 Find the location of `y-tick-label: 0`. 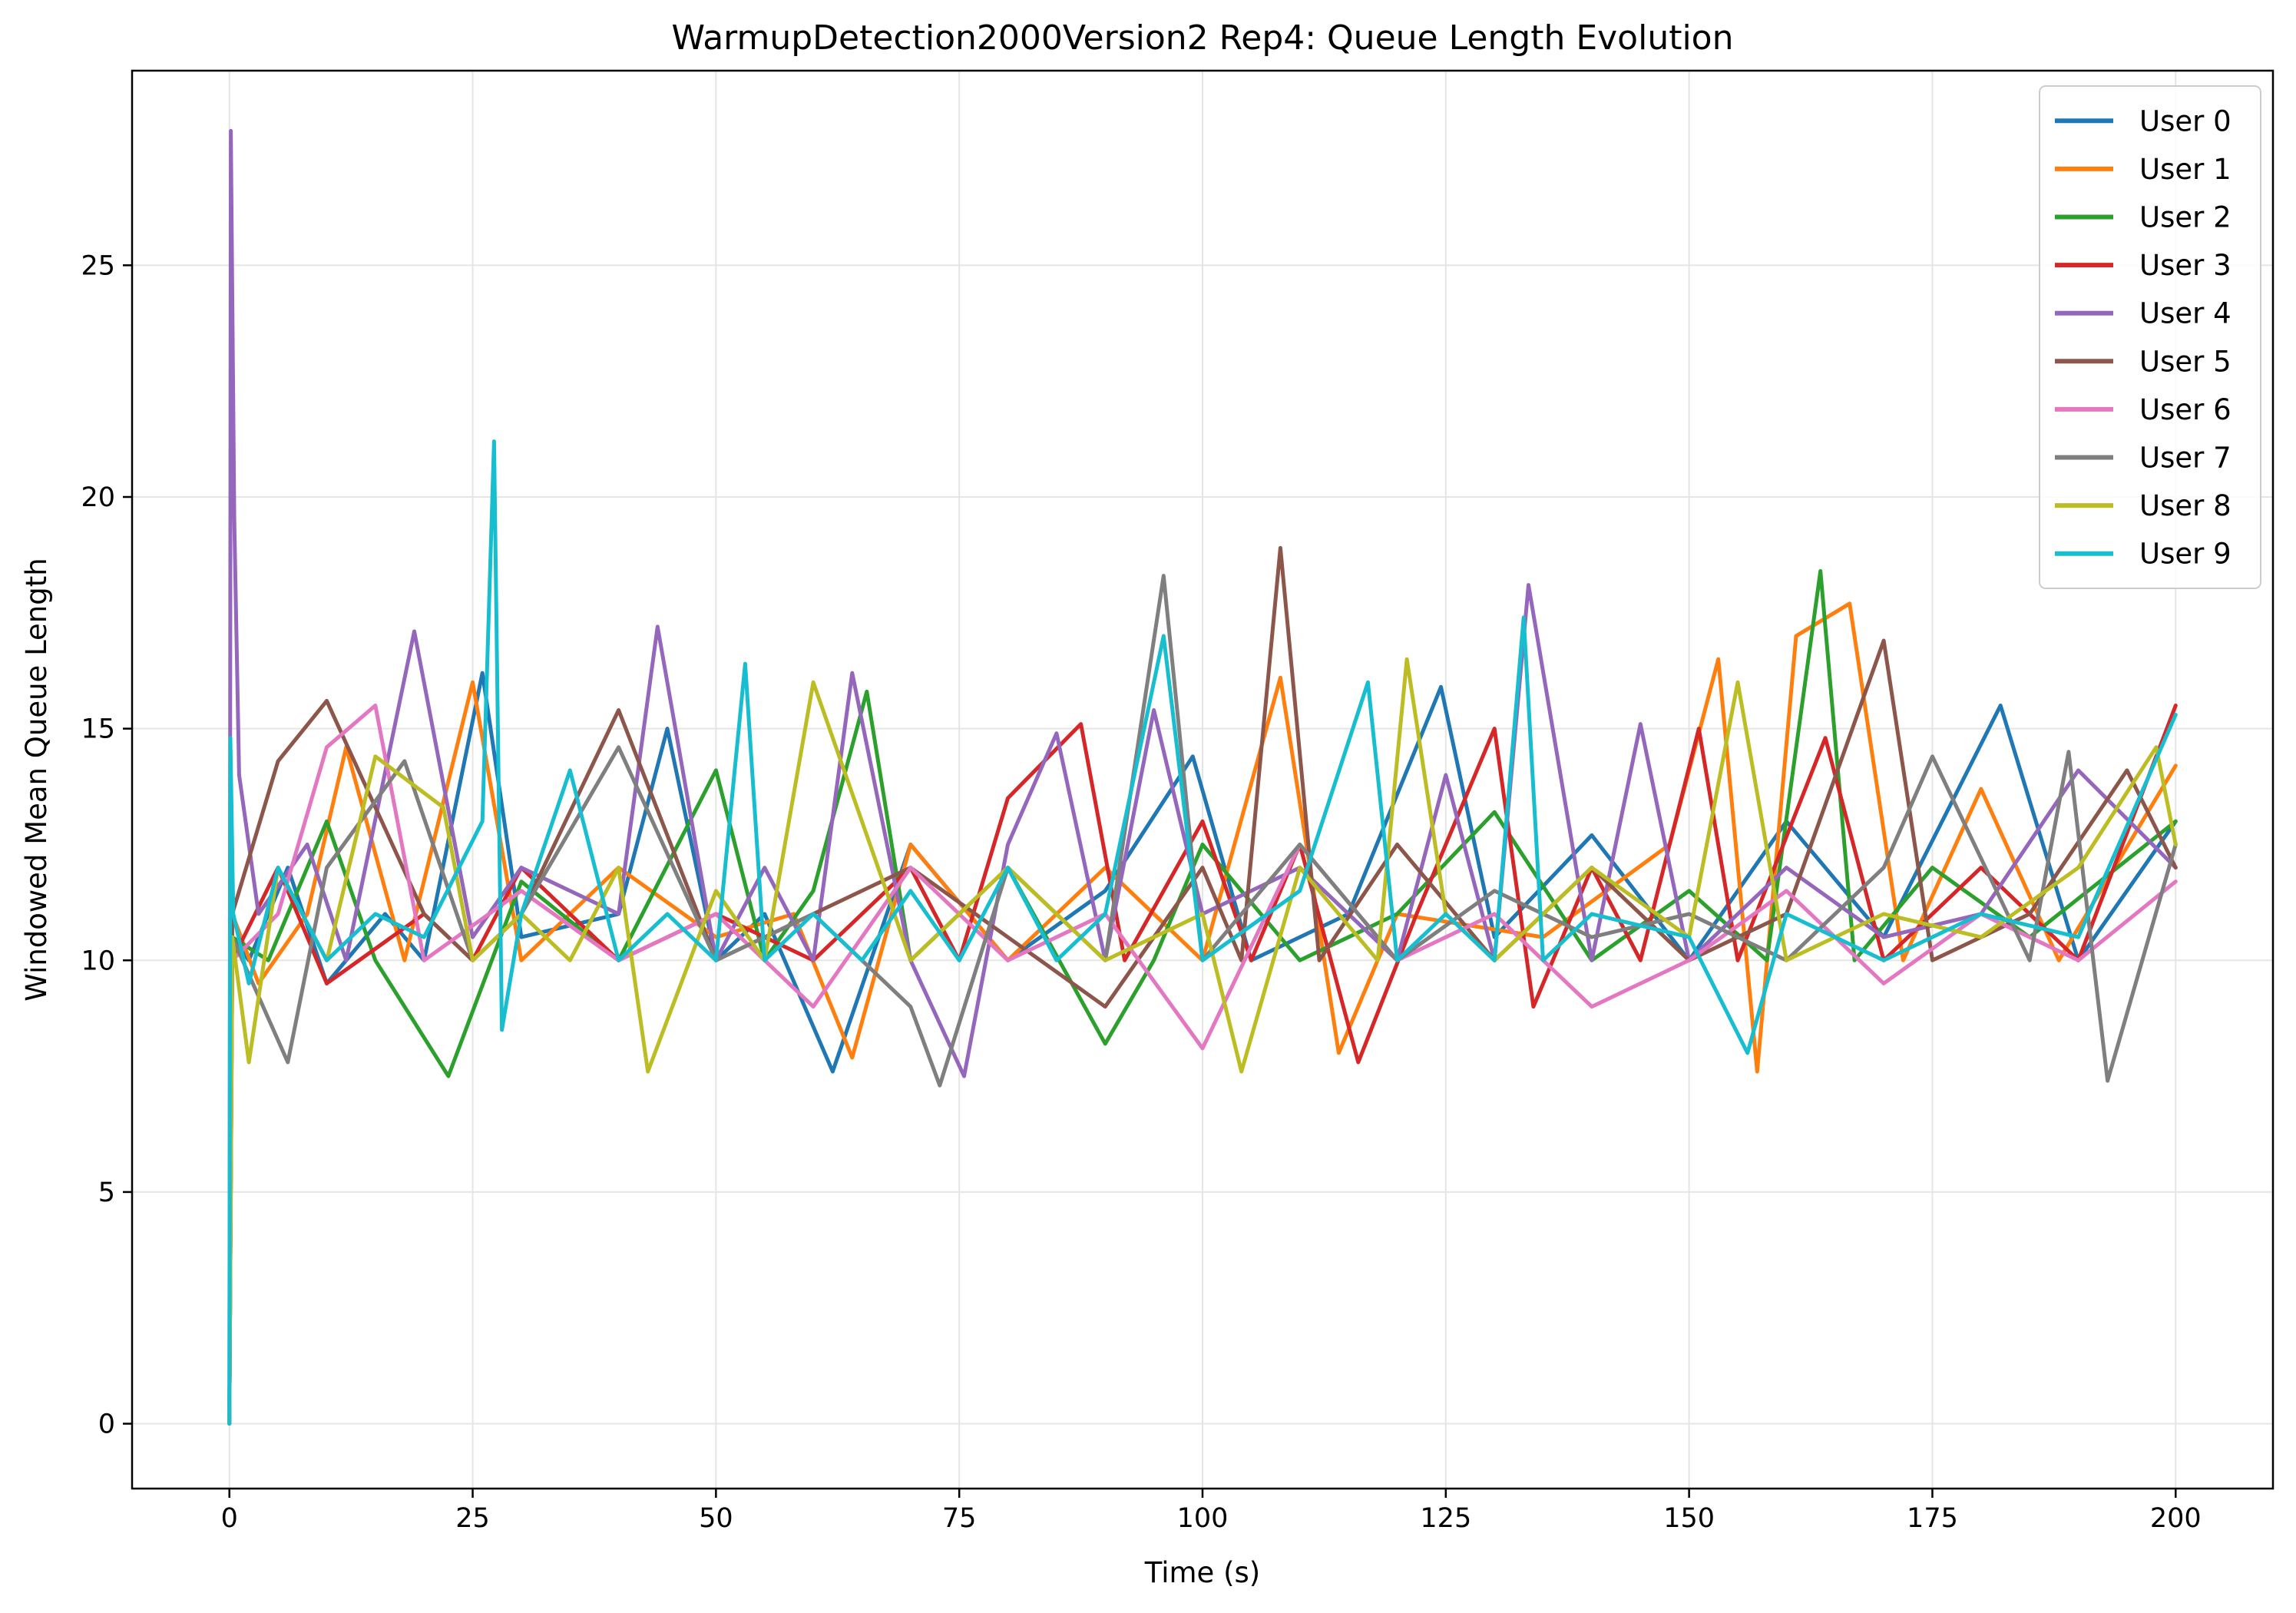

y-tick-label: 0 is located at coordinates (106, 1424).